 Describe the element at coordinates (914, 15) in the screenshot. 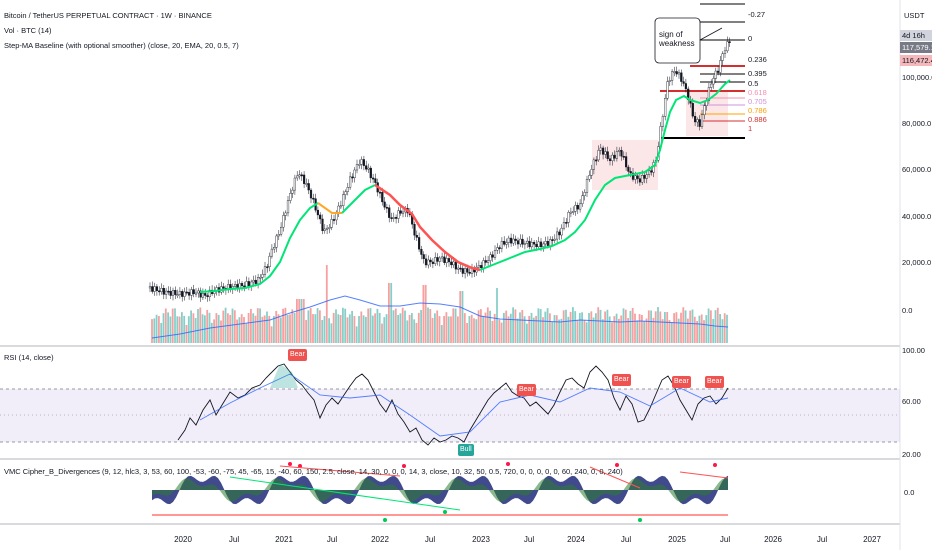

I see `currency-label: USDT` at that location.